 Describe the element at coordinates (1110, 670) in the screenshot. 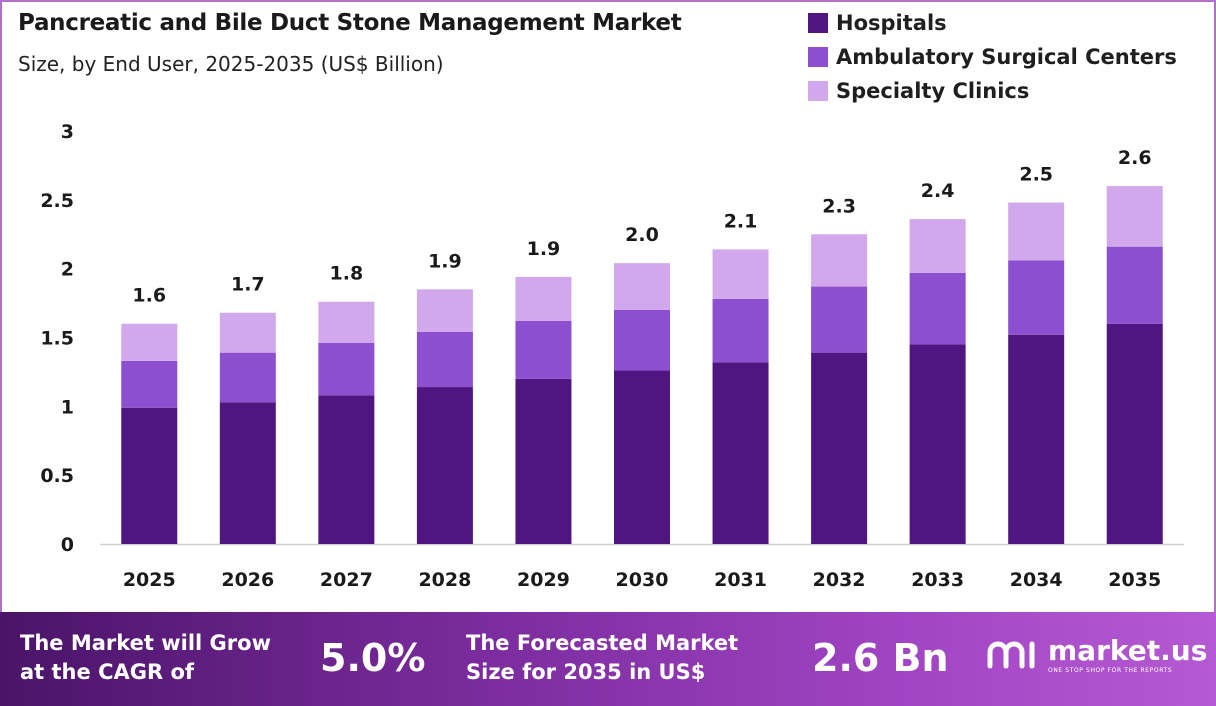

I see `logo-tagline: ONE STOP SHOP FOR THE REPORTS` at that location.